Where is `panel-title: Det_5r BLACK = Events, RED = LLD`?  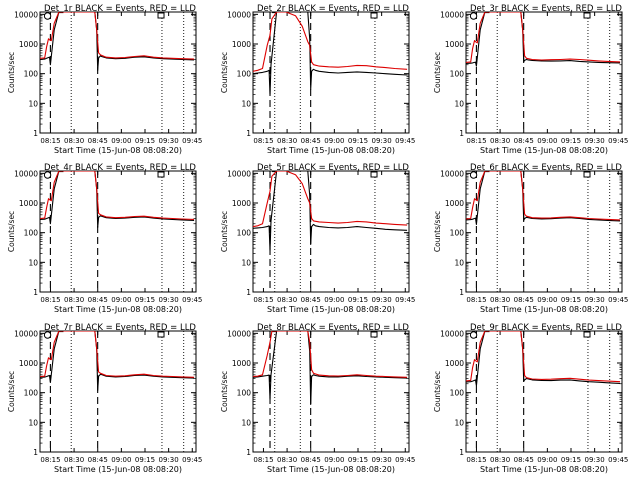 panel-title: Det_5r BLACK = Events, RED = LLD is located at coordinates (333, 168).